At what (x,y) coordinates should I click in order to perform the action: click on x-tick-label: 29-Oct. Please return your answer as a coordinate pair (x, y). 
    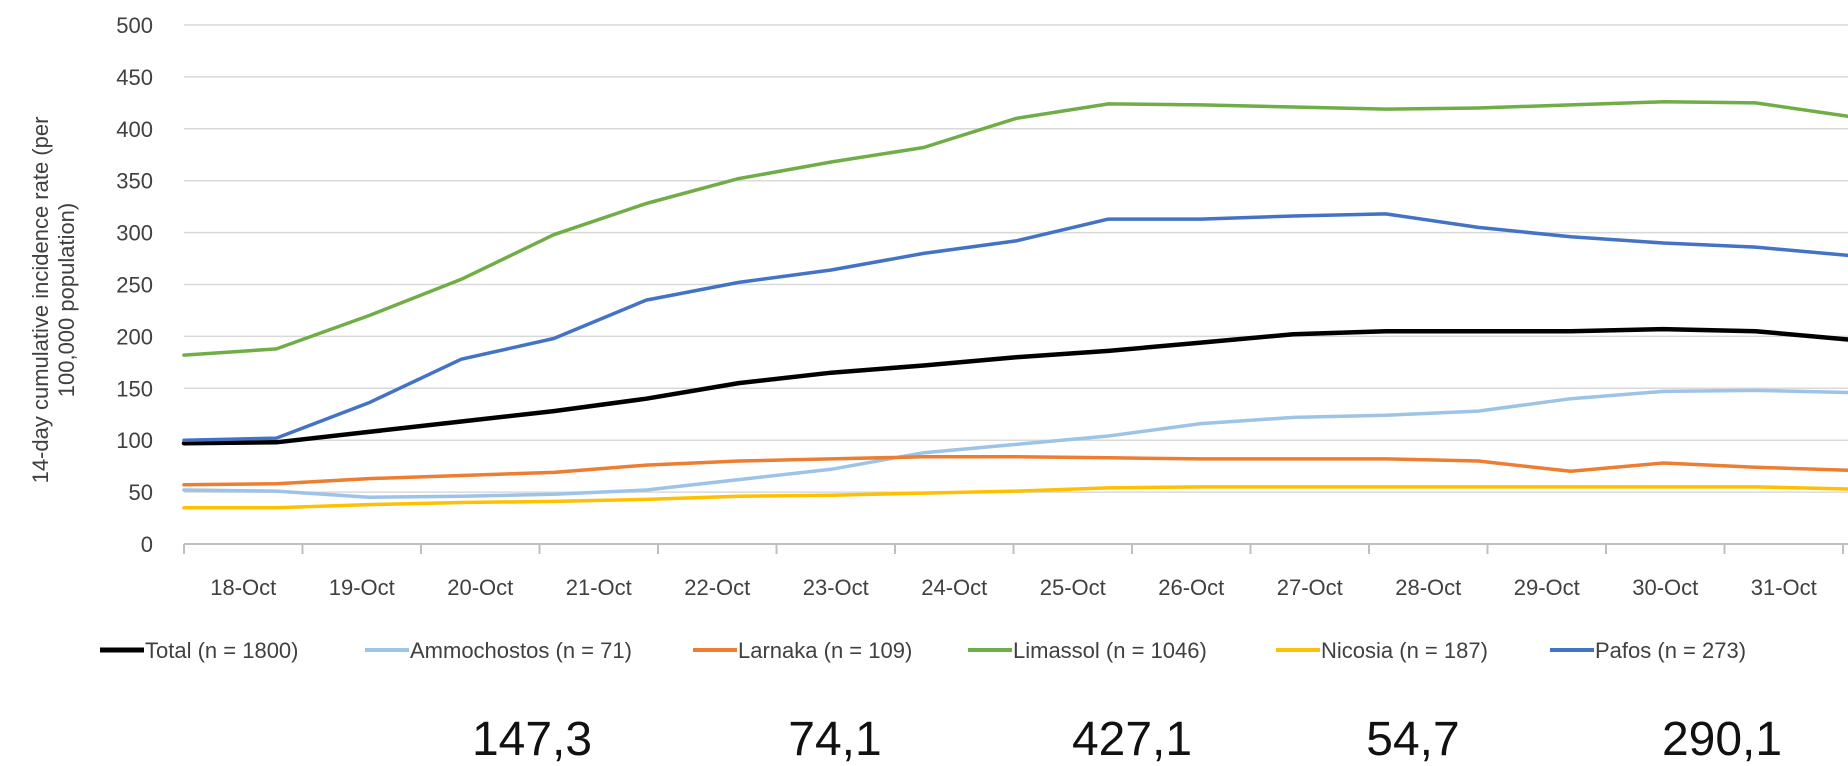
    Looking at the image, I should click on (1547, 587).